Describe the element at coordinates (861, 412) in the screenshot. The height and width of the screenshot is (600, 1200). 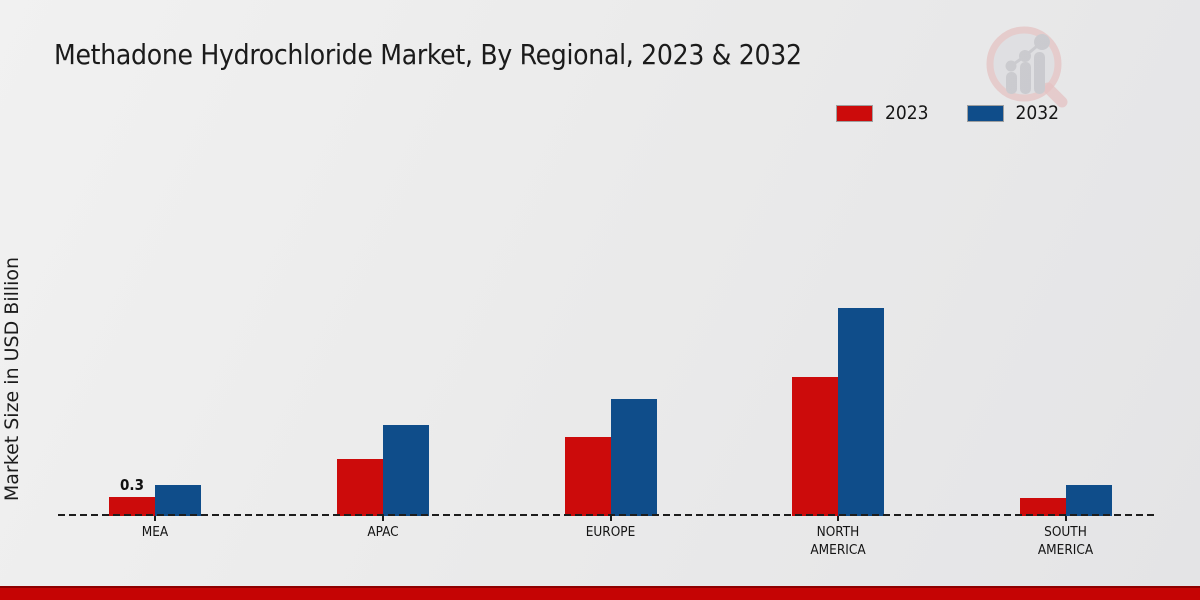
I see `bar-2032-north` at that location.